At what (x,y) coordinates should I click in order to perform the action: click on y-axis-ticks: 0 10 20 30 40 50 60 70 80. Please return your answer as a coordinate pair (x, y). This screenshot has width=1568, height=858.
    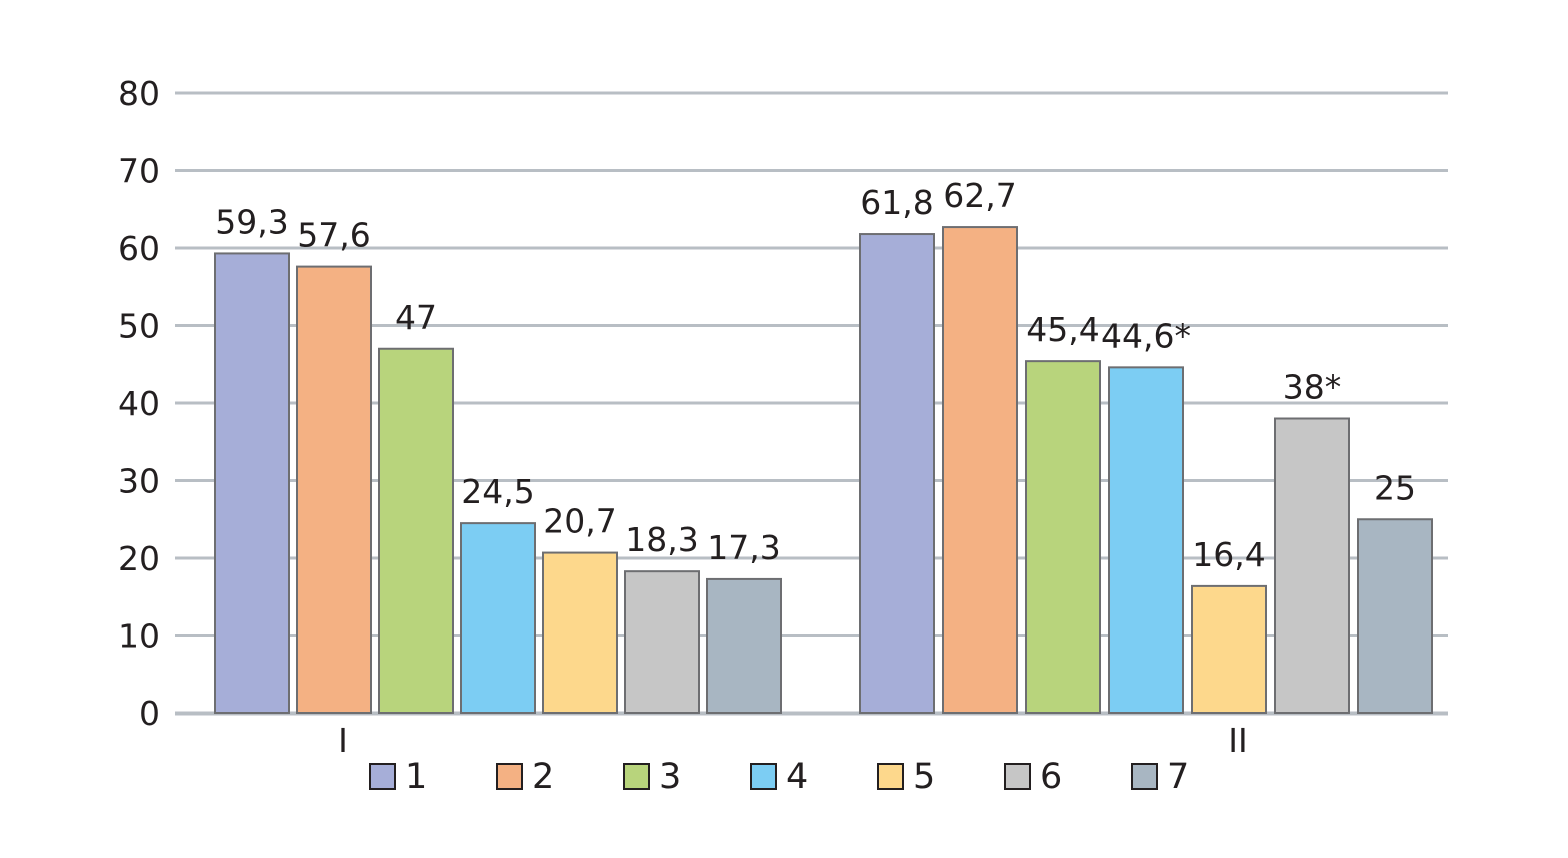
    Looking at the image, I should click on (139, 403).